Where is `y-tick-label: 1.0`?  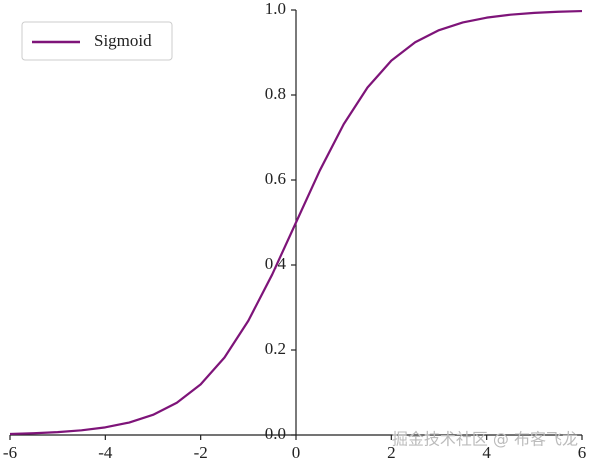
y-tick-label: 1.0 is located at coordinates (275, 9).